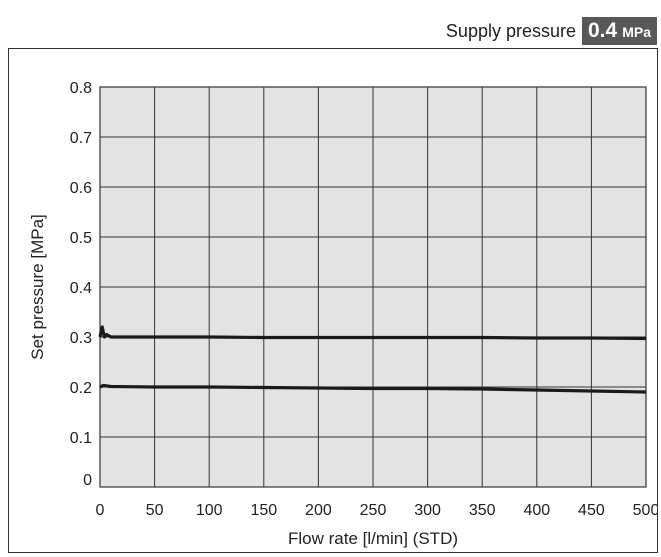 This screenshot has height=557, width=661. I want to click on x-tick-label: 250, so click(373, 510).